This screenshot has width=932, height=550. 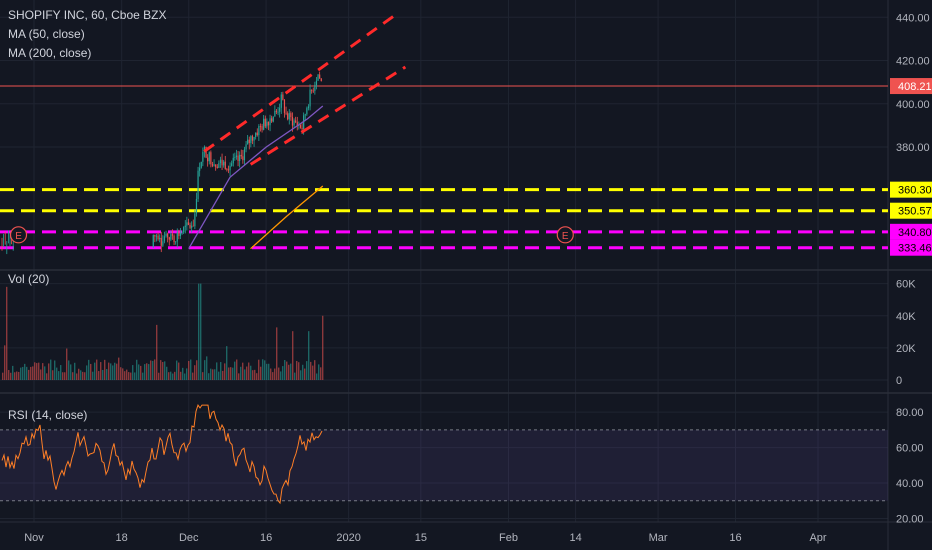 What do you see at coordinates (444, 465) in the screenshot?
I see `rsi-band-fill` at bounding box center [444, 465].